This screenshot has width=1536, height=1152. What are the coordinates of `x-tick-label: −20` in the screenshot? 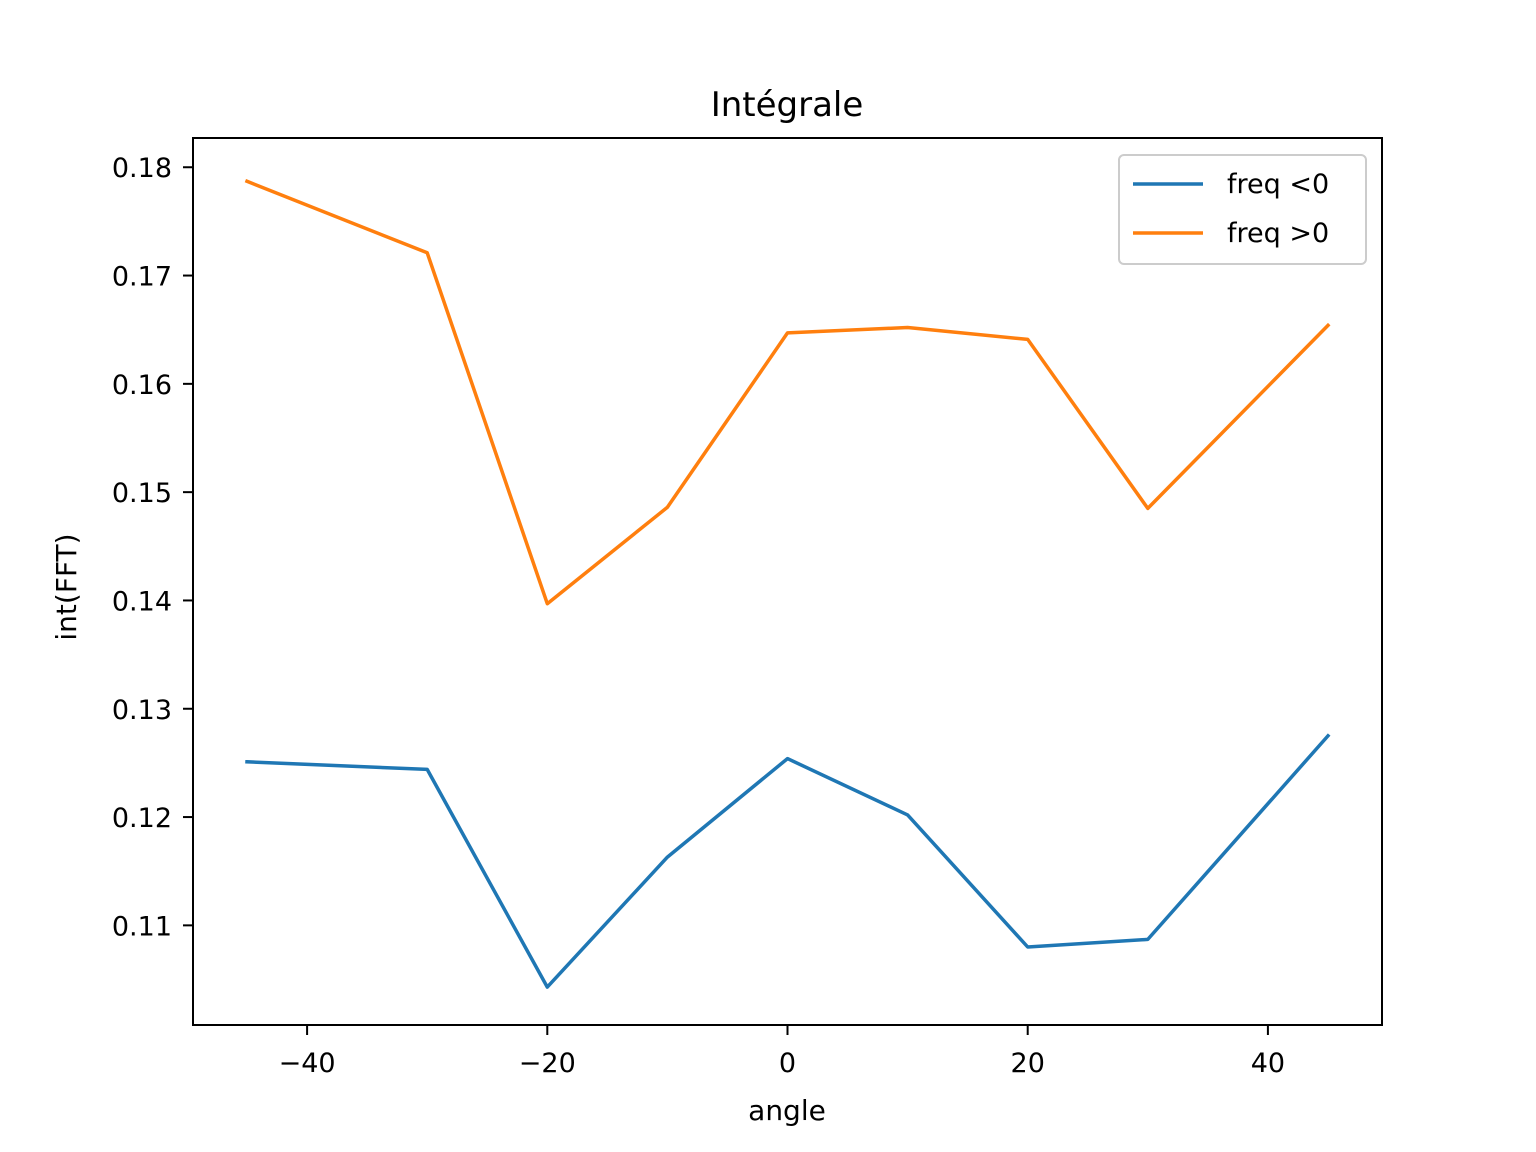 It's located at (547, 1063).